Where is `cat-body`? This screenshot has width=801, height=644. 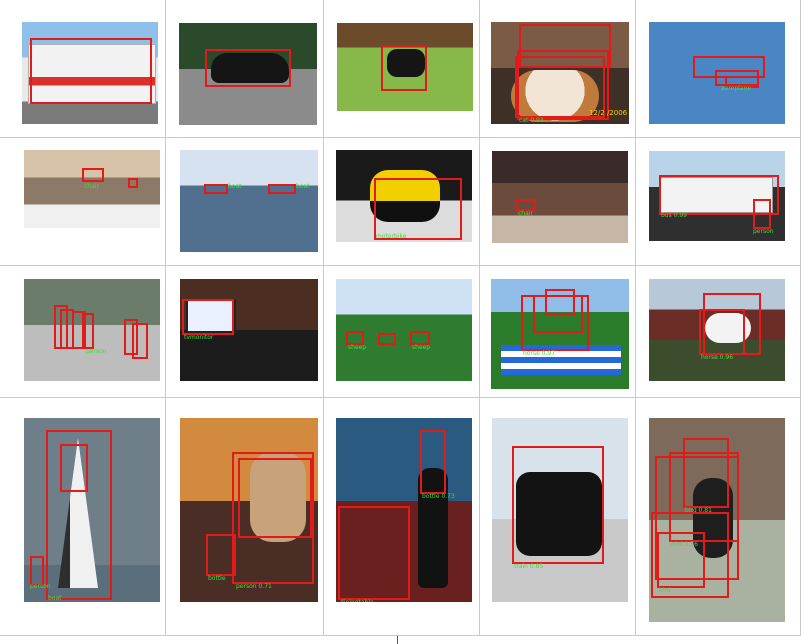
cat-body is located at coordinates (555, 96).